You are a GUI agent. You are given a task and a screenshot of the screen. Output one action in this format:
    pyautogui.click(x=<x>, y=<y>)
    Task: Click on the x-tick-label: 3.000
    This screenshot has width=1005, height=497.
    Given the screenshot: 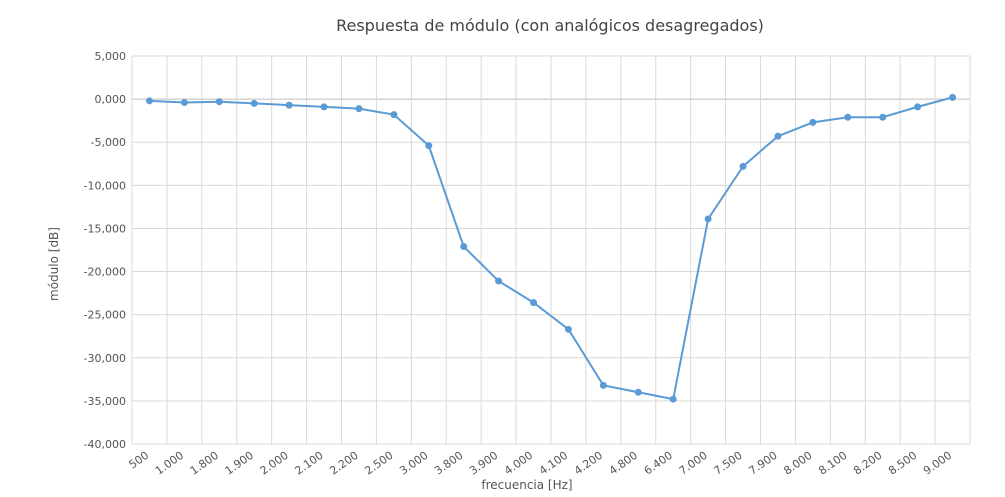 What is the action you would take?
    pyautogui.click(x=413, y=463)
    